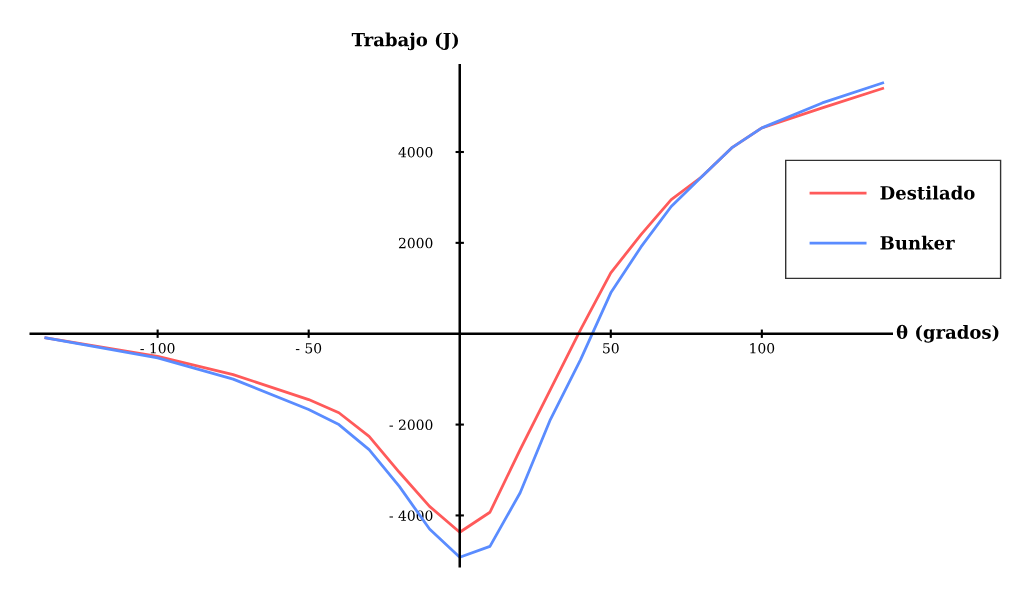 This screenshot has height=593, width=1025. What do you see at coordinates (308, 348) in the screenshot?
I see `x-tick-label: - 50` at bounding box center [308, 348].